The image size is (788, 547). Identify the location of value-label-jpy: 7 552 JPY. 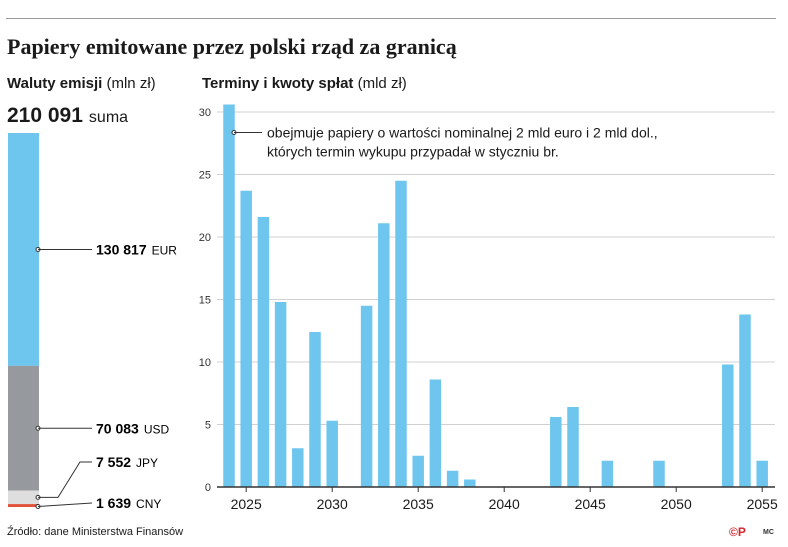
(127, 462).